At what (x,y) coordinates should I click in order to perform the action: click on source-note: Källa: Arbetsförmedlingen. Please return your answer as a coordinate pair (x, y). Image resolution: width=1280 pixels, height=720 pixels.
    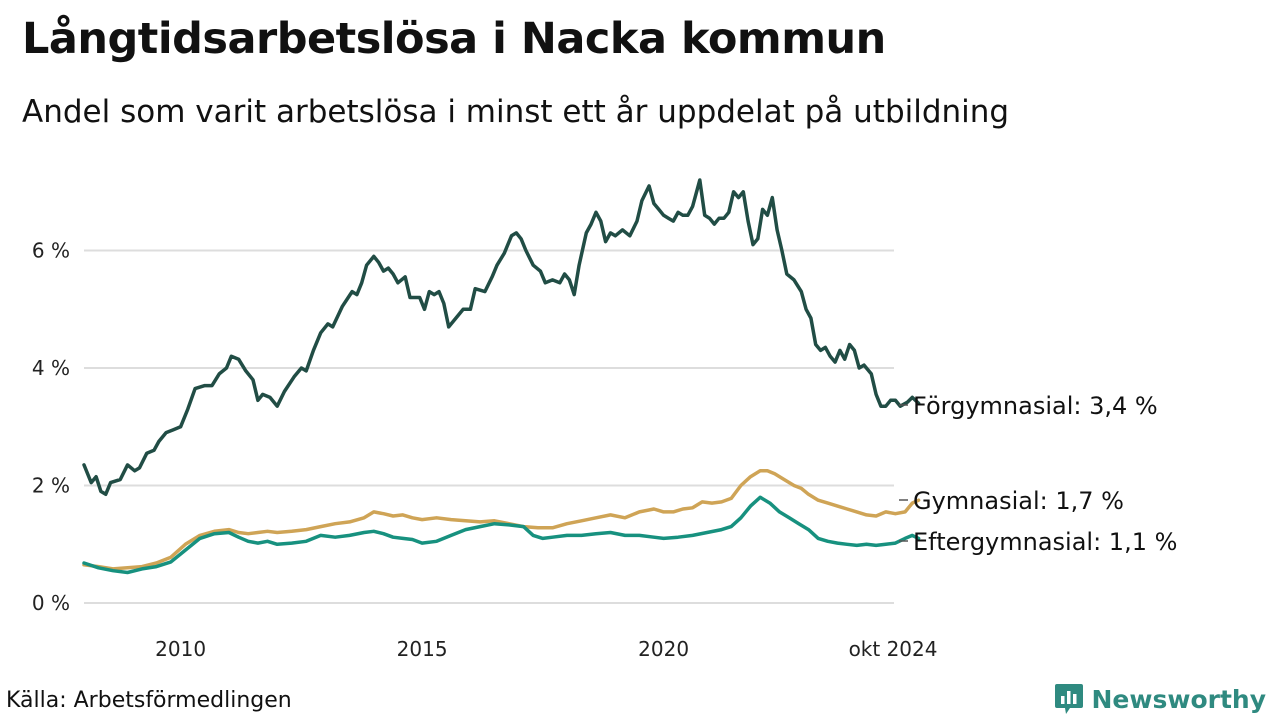
    Looking at the image, I should click on (149, 700).